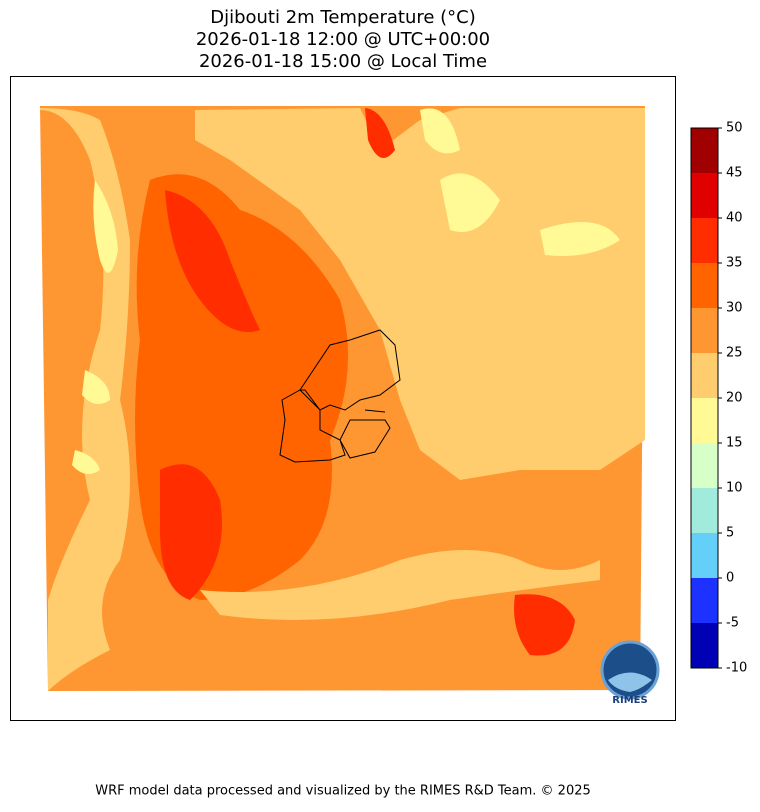 Image resolution: width=760 pixels, height=812 pixels. Describe the element at coordinates (630, 673) in the screenshot. I see `logo: RIMES` at that location.